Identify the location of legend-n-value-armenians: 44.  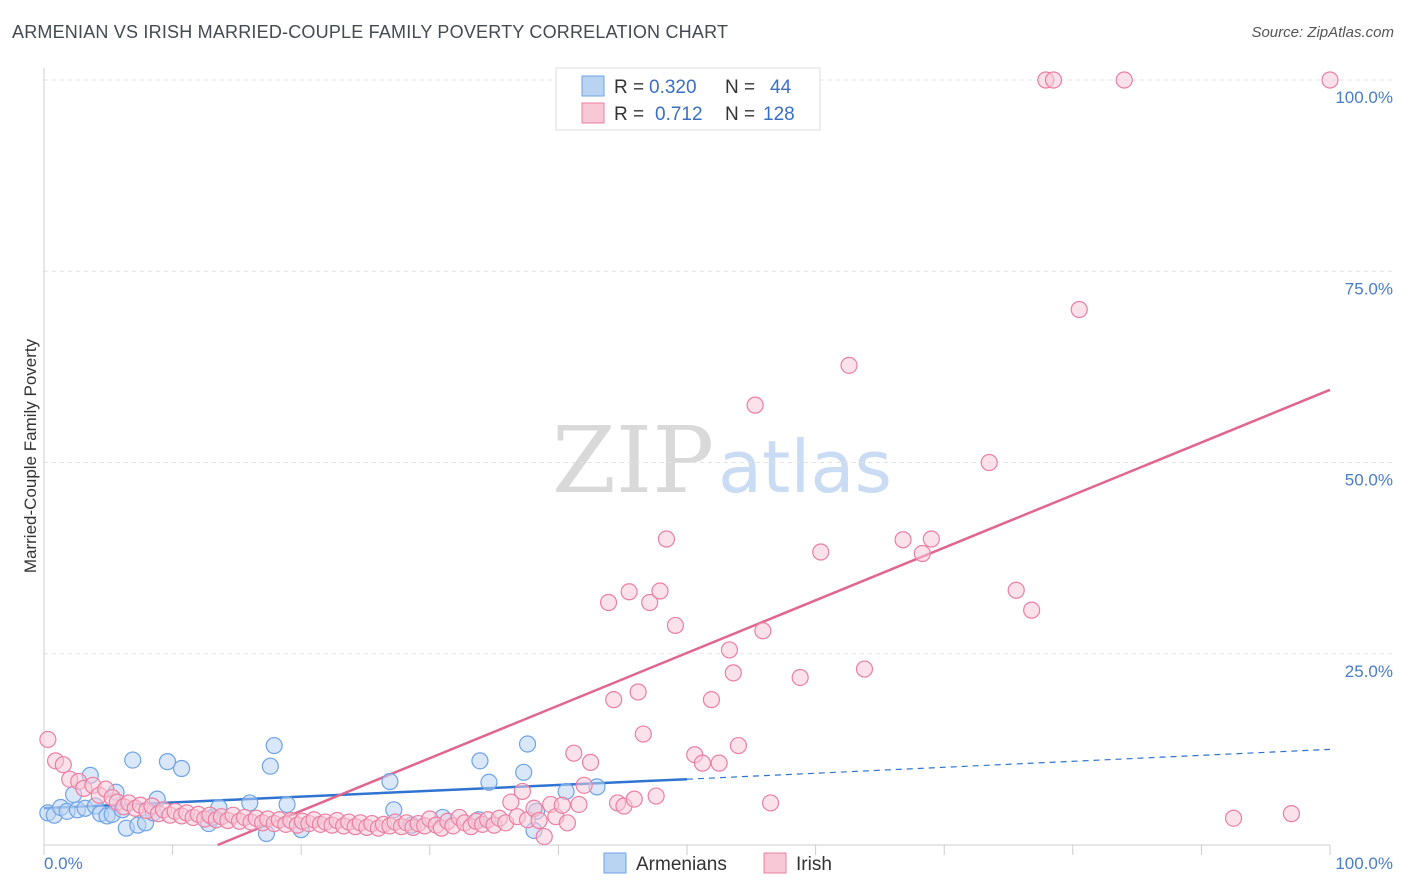
(781, 87).